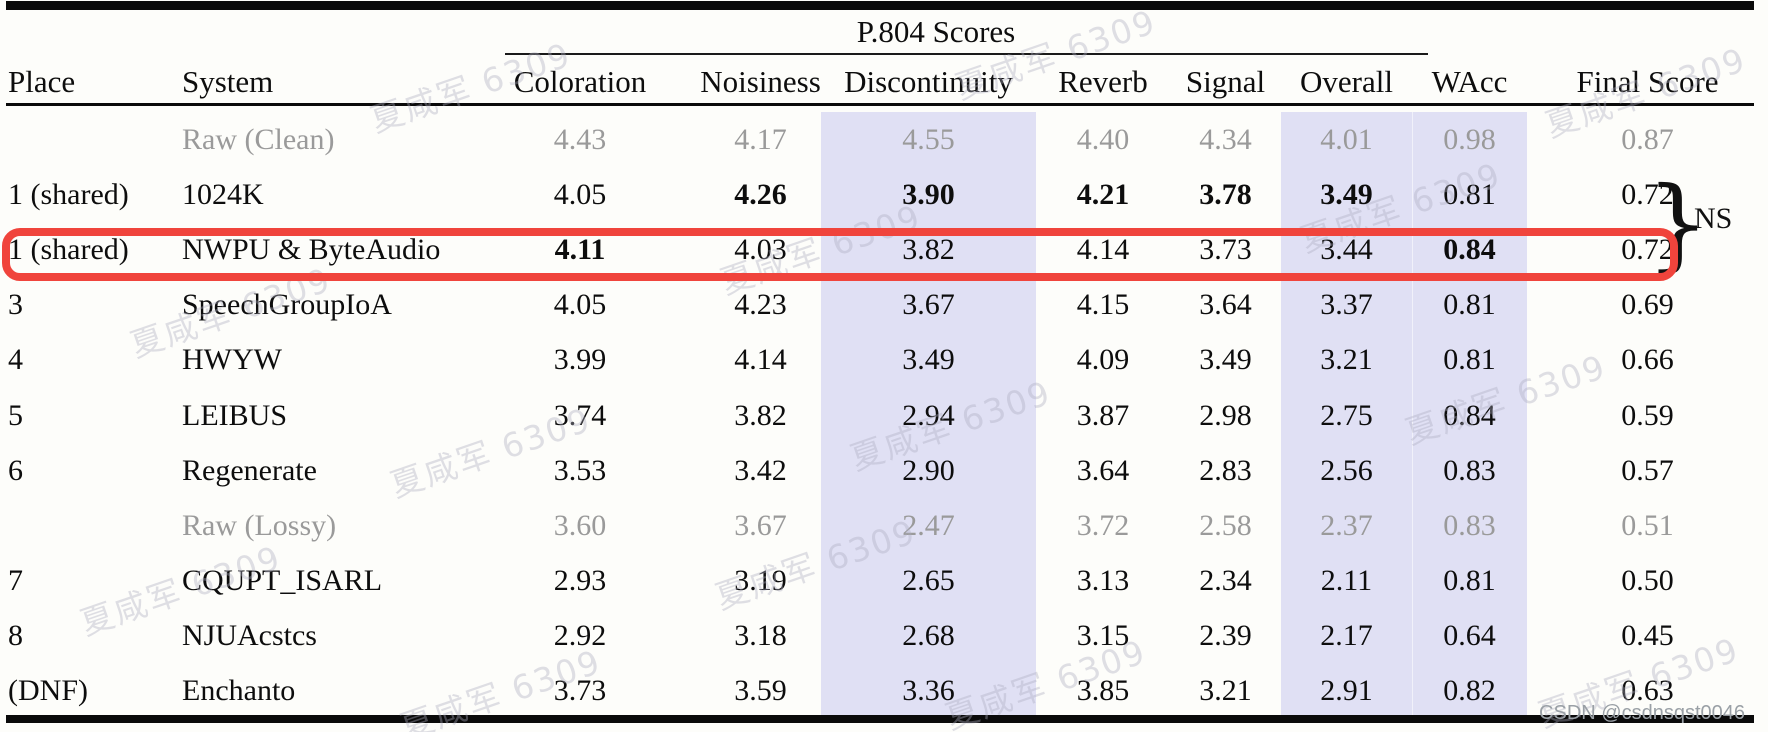 Image resolution: width=1768 pixels, height=732 pixels. I want to click on score-cell: 3.19, so click(760, 581).